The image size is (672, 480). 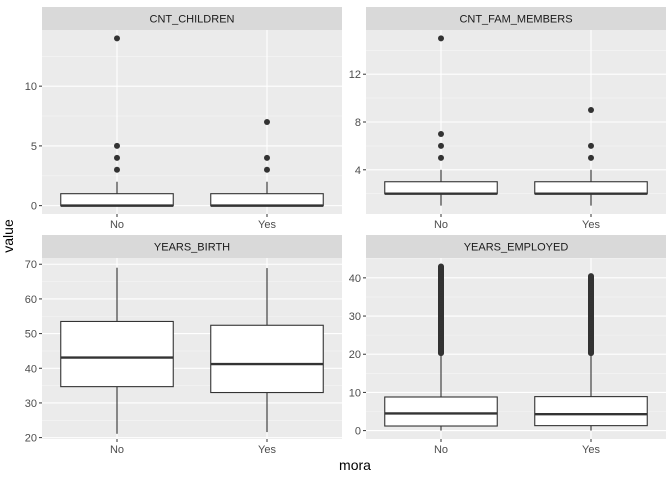 What do you see at coordinates (358, 171) in the screenshot?
I see `y-tick-label: 4` at bounding box center [358, 171].